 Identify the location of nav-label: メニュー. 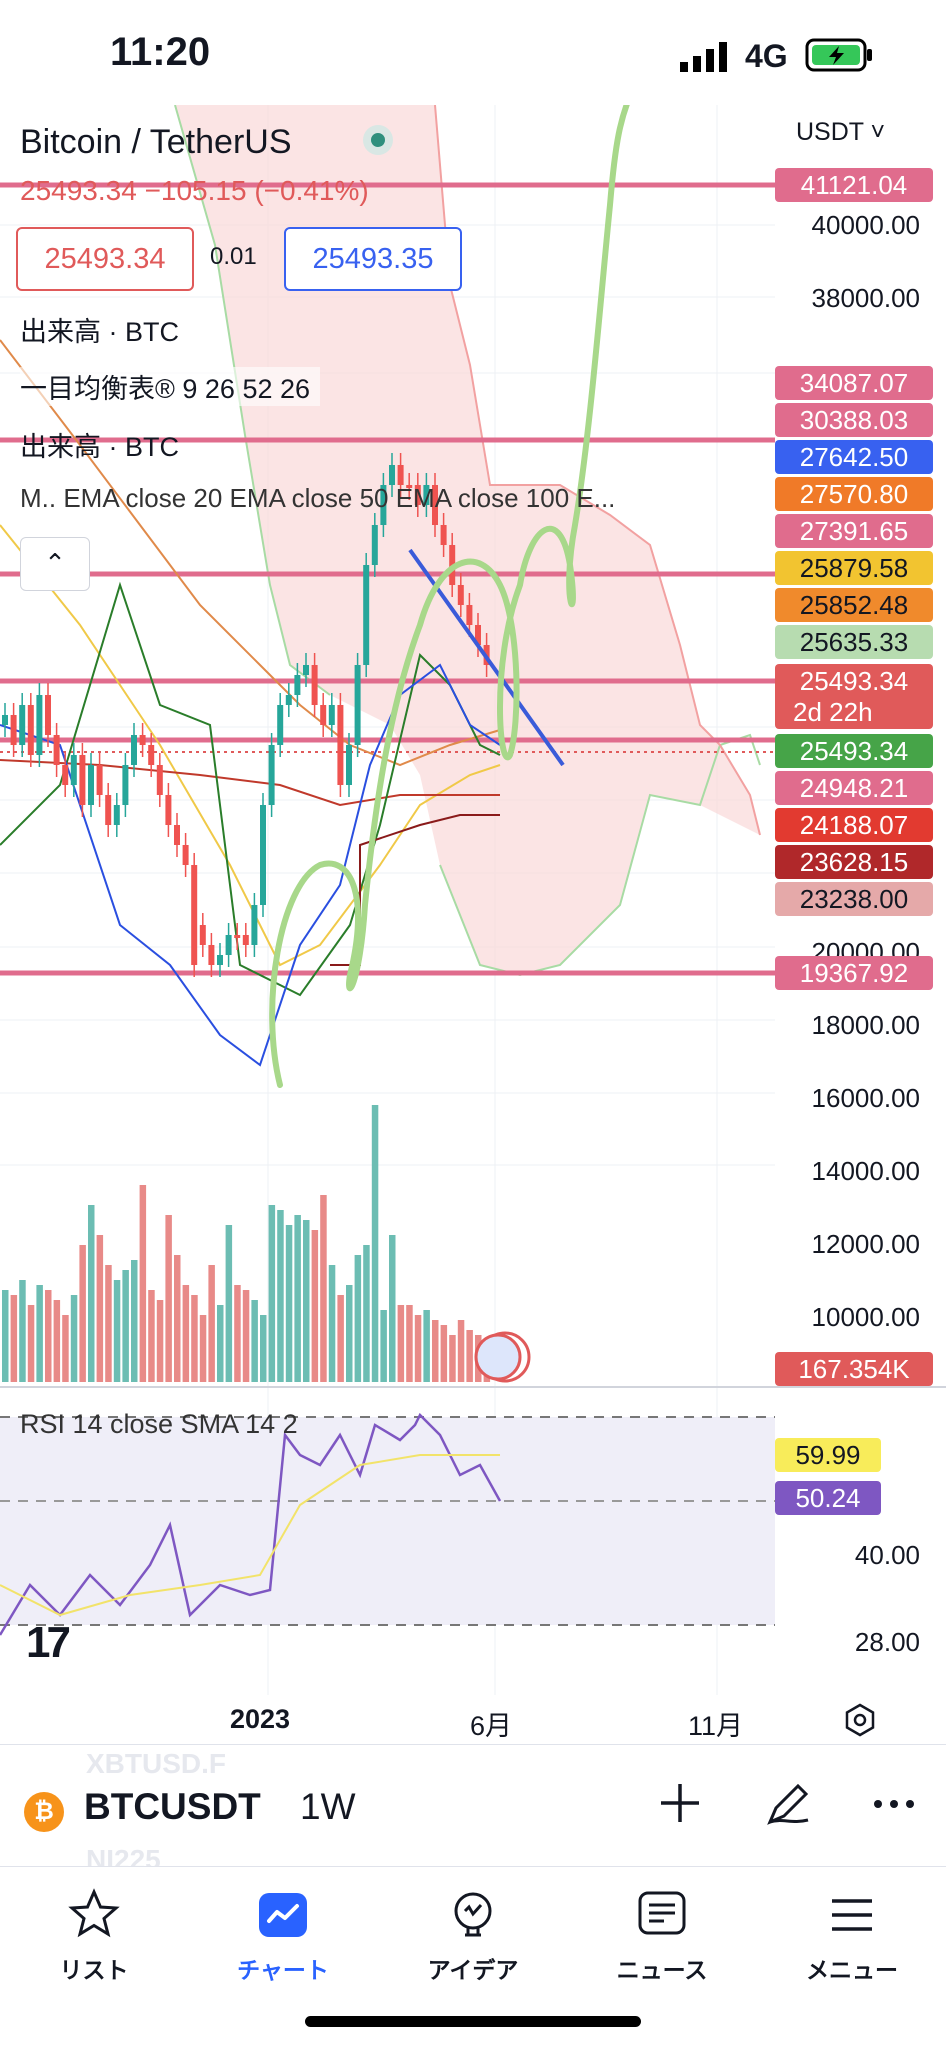
(852, 1971).